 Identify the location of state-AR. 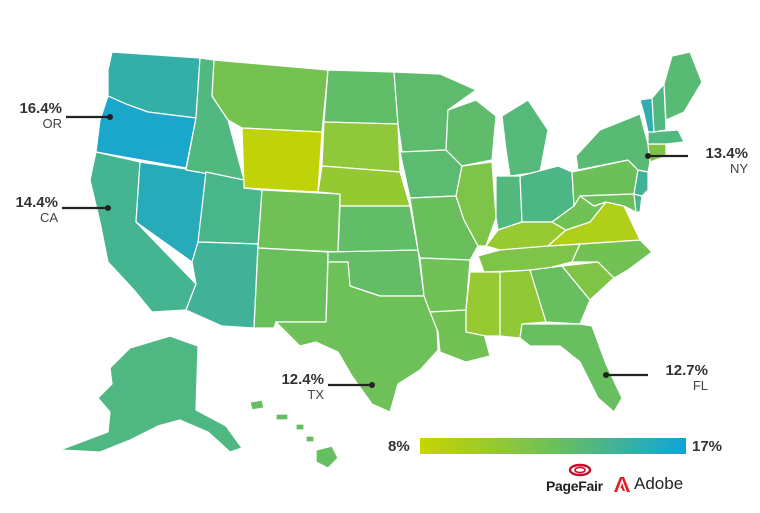
(445, 285).